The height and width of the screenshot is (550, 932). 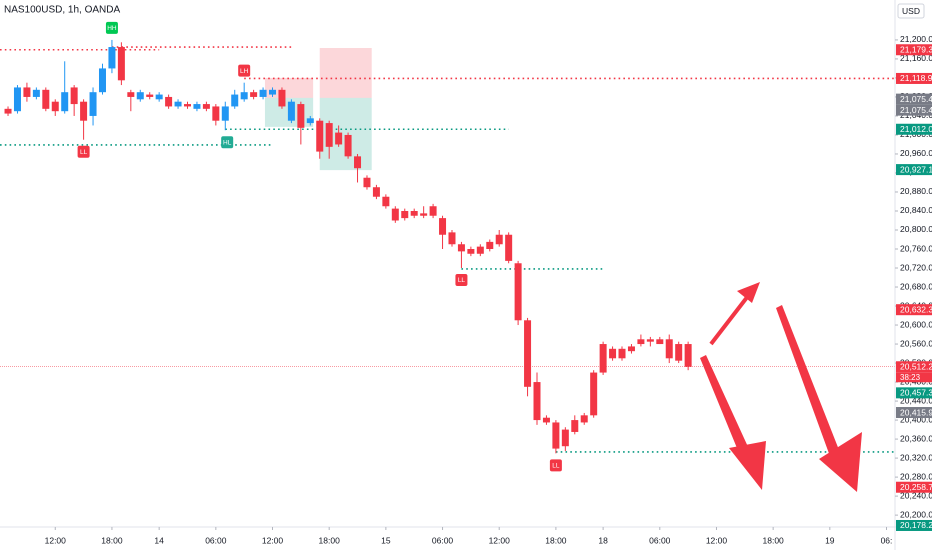 I want to click on price-tag-label: 20,178.2, so click(x=916, y=525).